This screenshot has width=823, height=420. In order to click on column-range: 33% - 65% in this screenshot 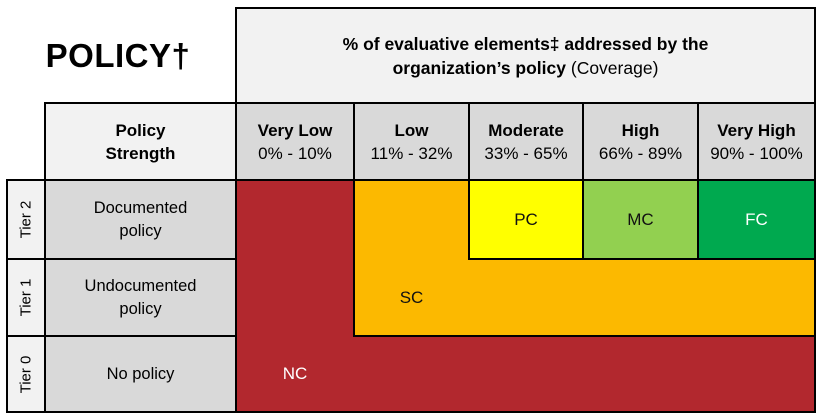, I will do `click(526, 153)`.